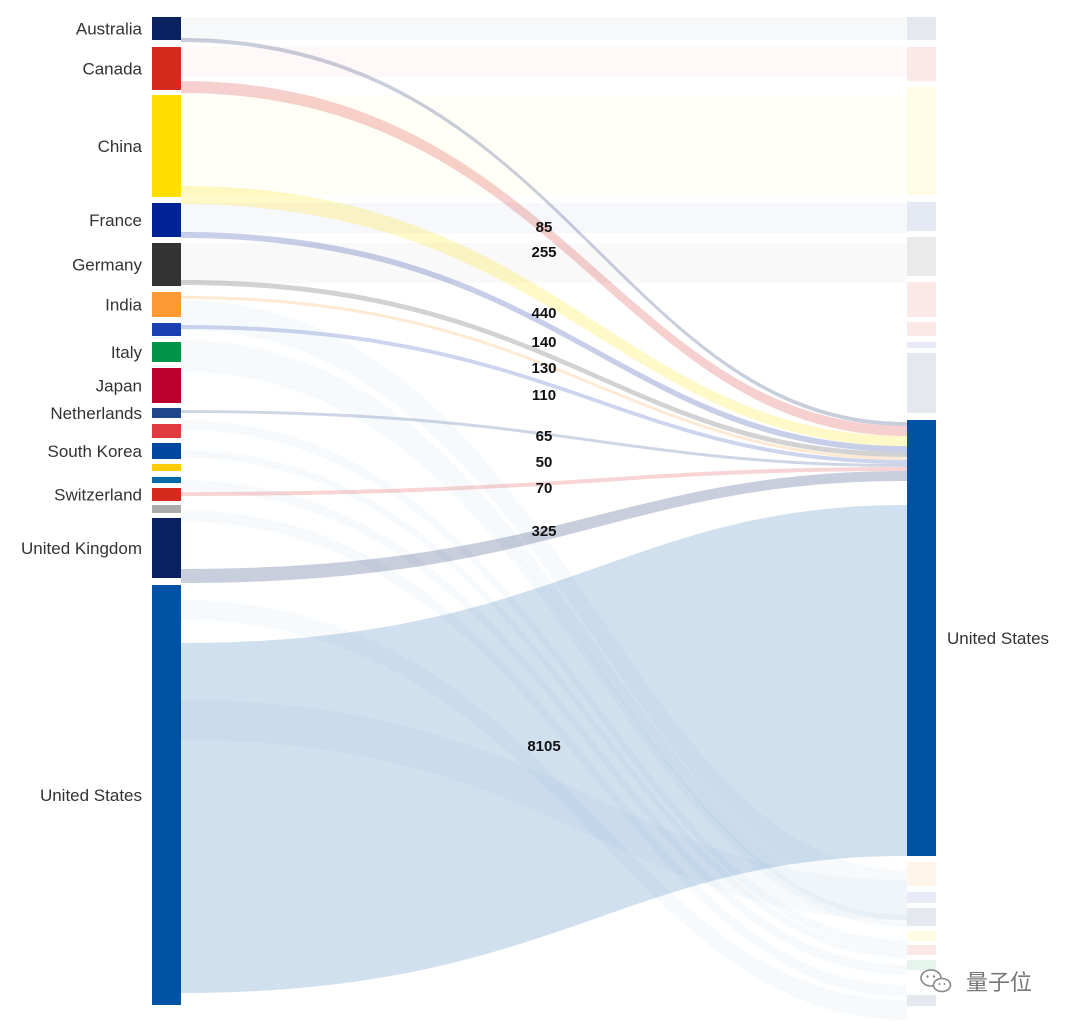  What do you see at coordinates (120, 146) in the screenshot?
I see `source-node-label: China` at bounding box center [120, 146].